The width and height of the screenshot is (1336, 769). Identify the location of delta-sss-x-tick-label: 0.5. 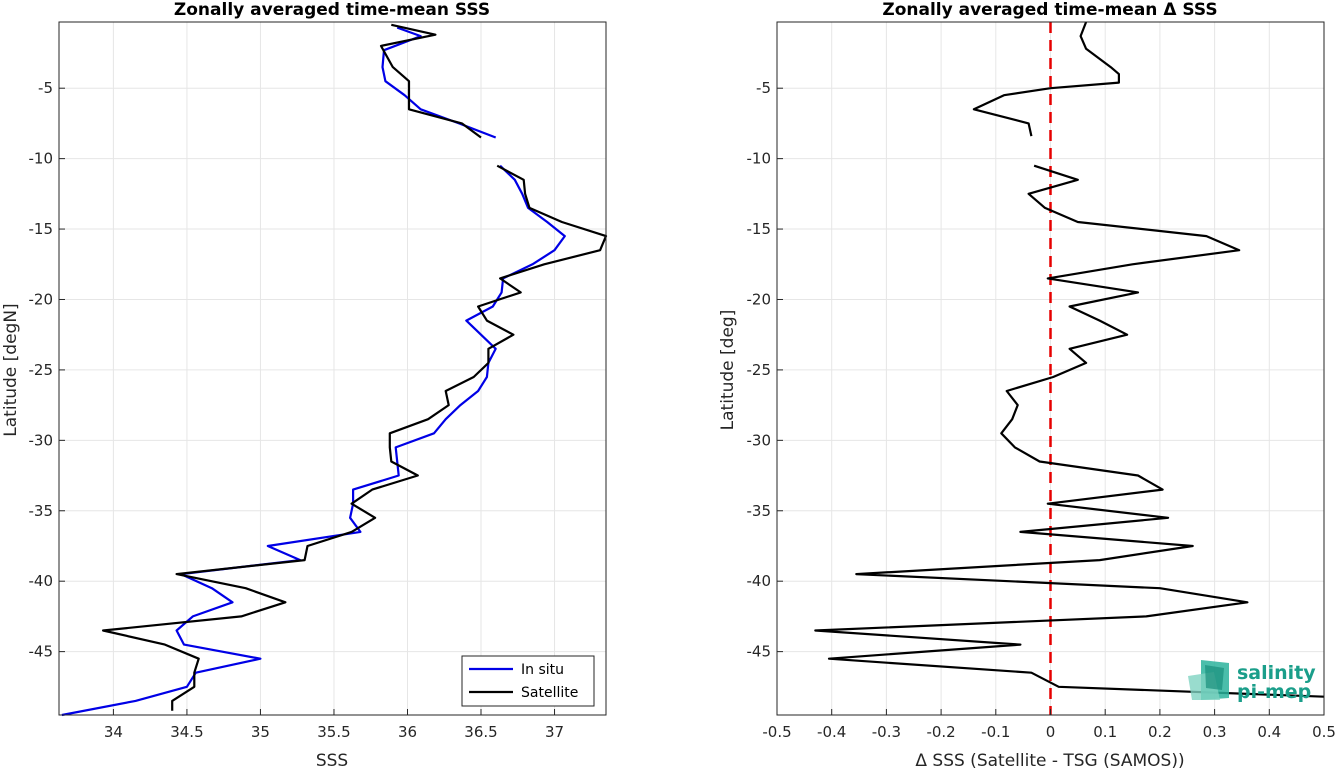
(1324, 732).